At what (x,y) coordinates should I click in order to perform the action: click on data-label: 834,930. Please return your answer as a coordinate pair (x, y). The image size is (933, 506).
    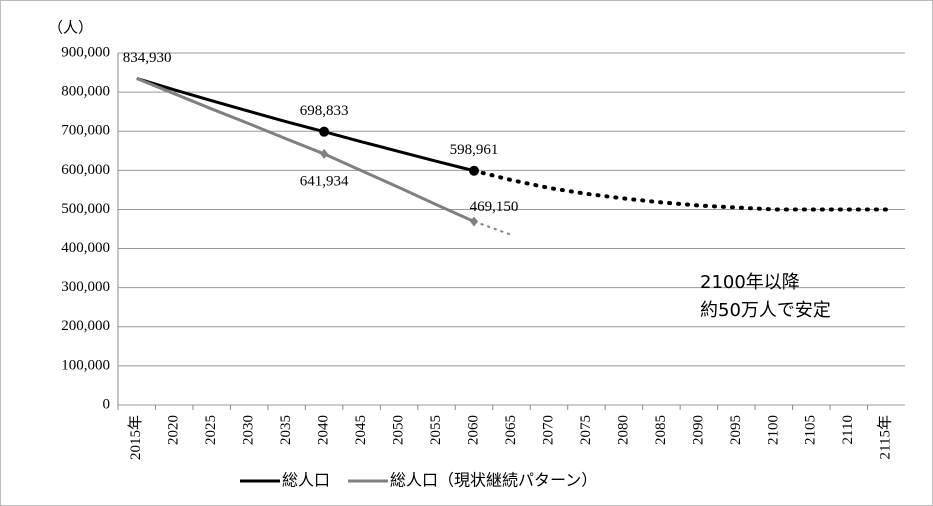
    Looking at the image, I should click on (147, 58).